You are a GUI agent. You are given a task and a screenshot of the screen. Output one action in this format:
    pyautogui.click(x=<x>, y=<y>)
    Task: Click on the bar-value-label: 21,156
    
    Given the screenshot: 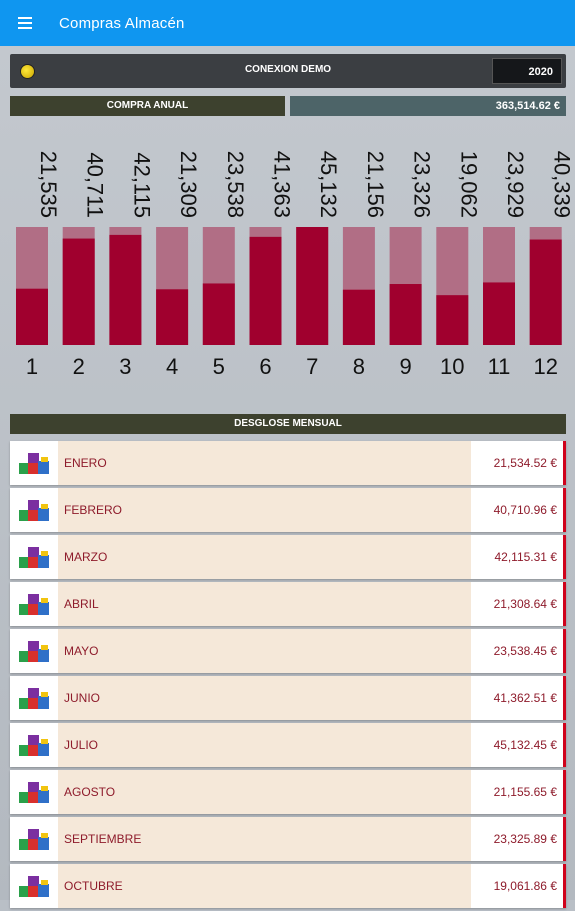 What is the action you would take?
    pyautogui.click(x=375, y=184)
    